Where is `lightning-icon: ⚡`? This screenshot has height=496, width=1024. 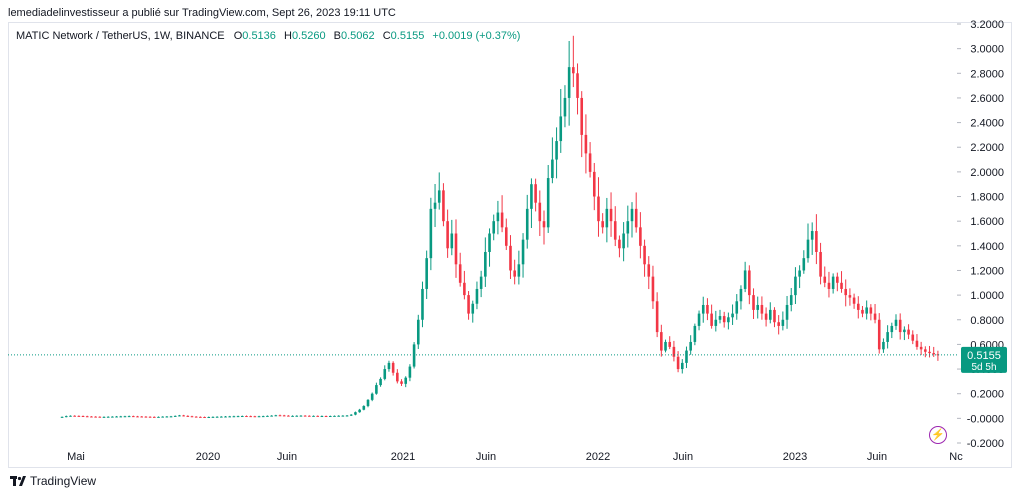
lightning-icon: ⚡ is located at coordinates (938, 435).